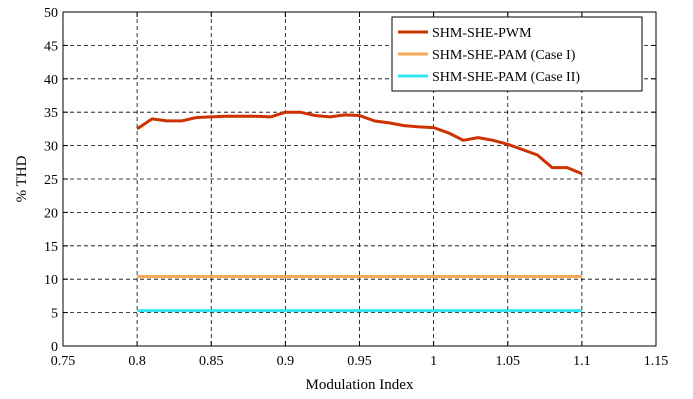  Describe the element at coordinates (504, 55) in the screenshot. I see `legend-label: SHM-SHE-PAM (Case I)` at that location.